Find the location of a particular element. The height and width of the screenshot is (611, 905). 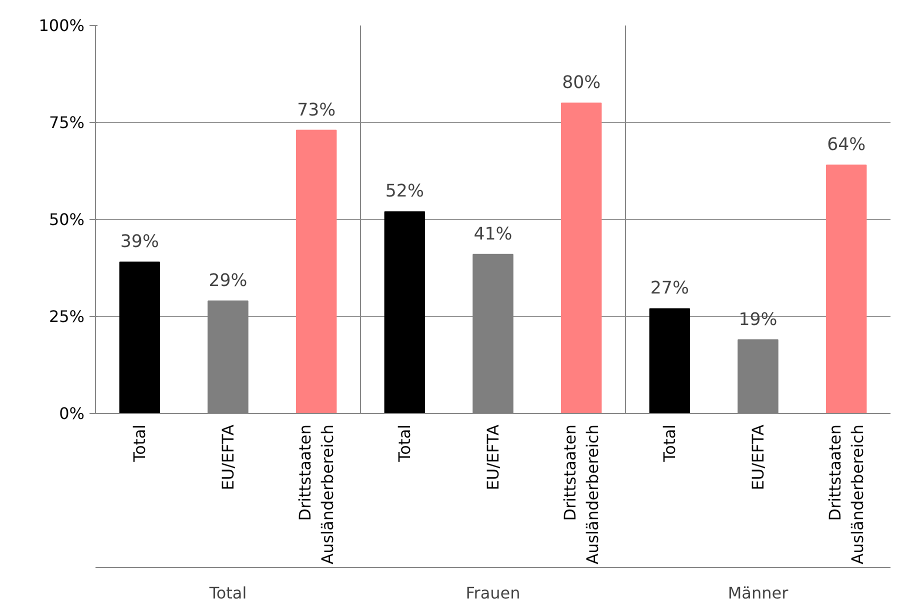

data-label: 52% is located at coordinates (404, 192).